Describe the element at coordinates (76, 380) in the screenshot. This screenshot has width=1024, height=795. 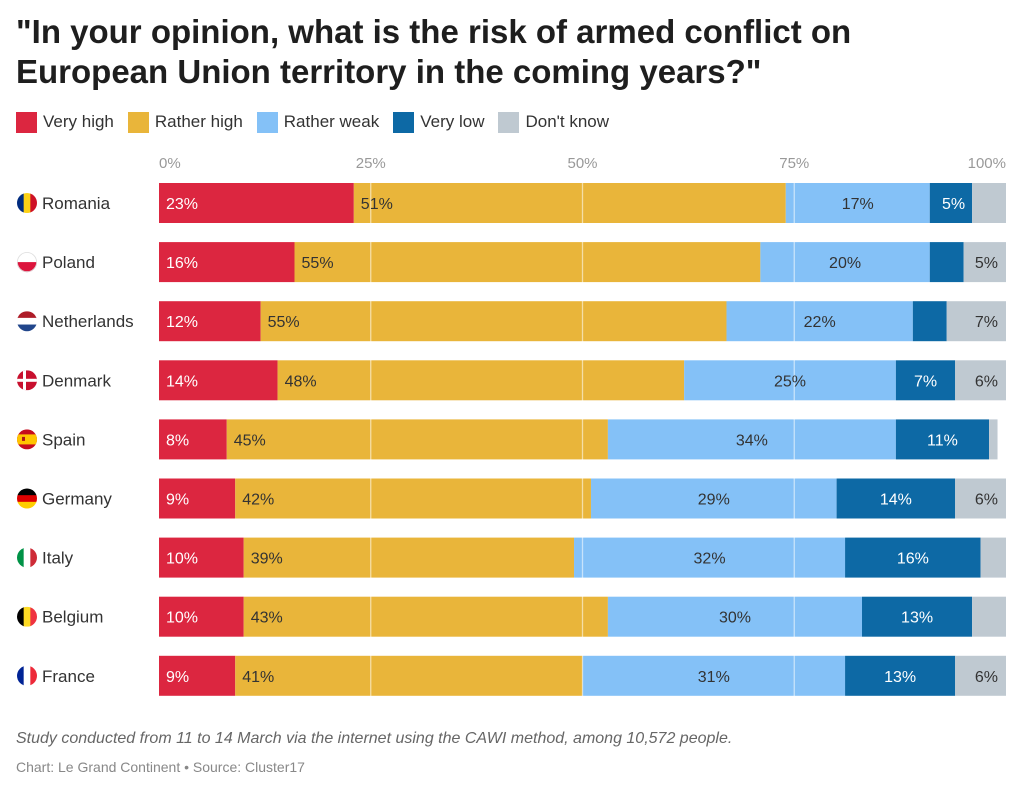
I see `category-label: Denmark` at that location.